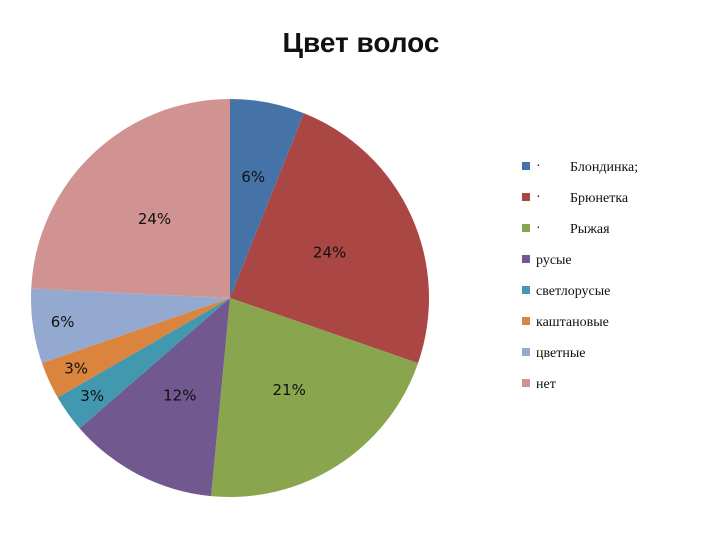 The width and height of the screenshot is (720, 540). Describe the element at coordinates (154, 219) in the screenshot. I see `data-label-8: 24%` at that location.